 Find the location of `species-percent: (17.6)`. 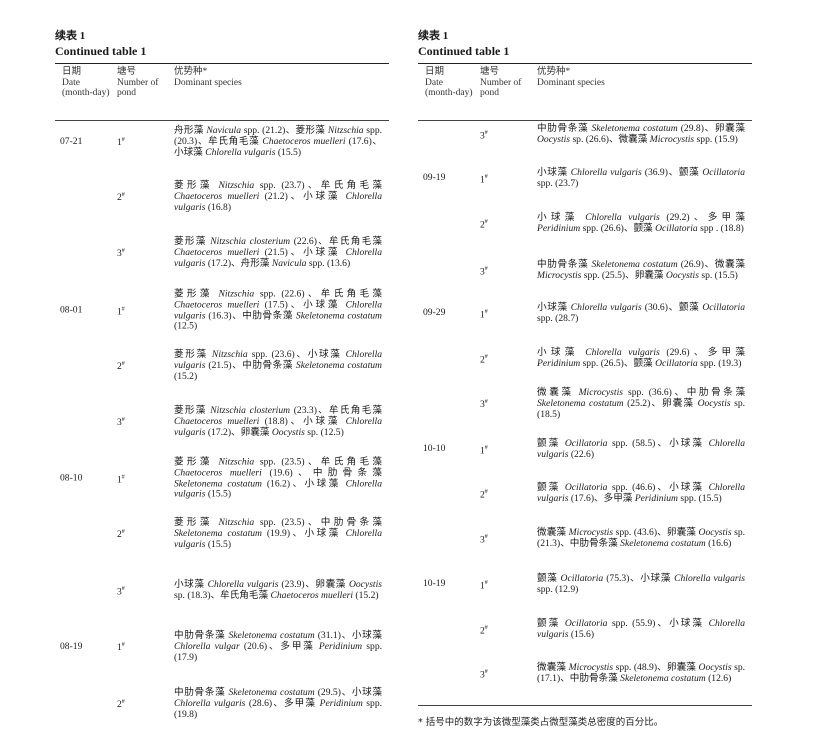

species-percent: (17.6) is located at coordinates (581, 498).